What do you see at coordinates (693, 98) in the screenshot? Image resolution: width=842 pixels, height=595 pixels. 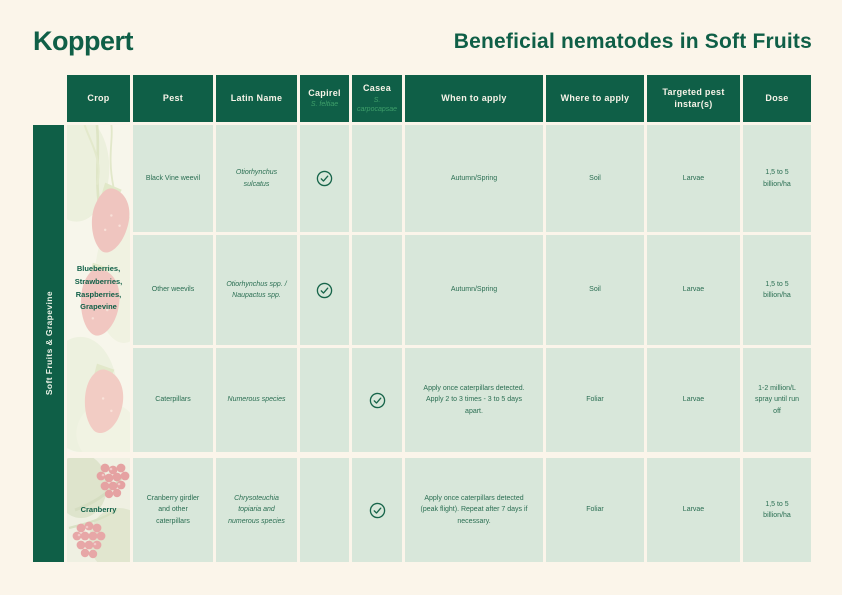 I see `col-header-targeted-pest-instars: Targeted pest instar(s)` at bounding box center [693, 98].